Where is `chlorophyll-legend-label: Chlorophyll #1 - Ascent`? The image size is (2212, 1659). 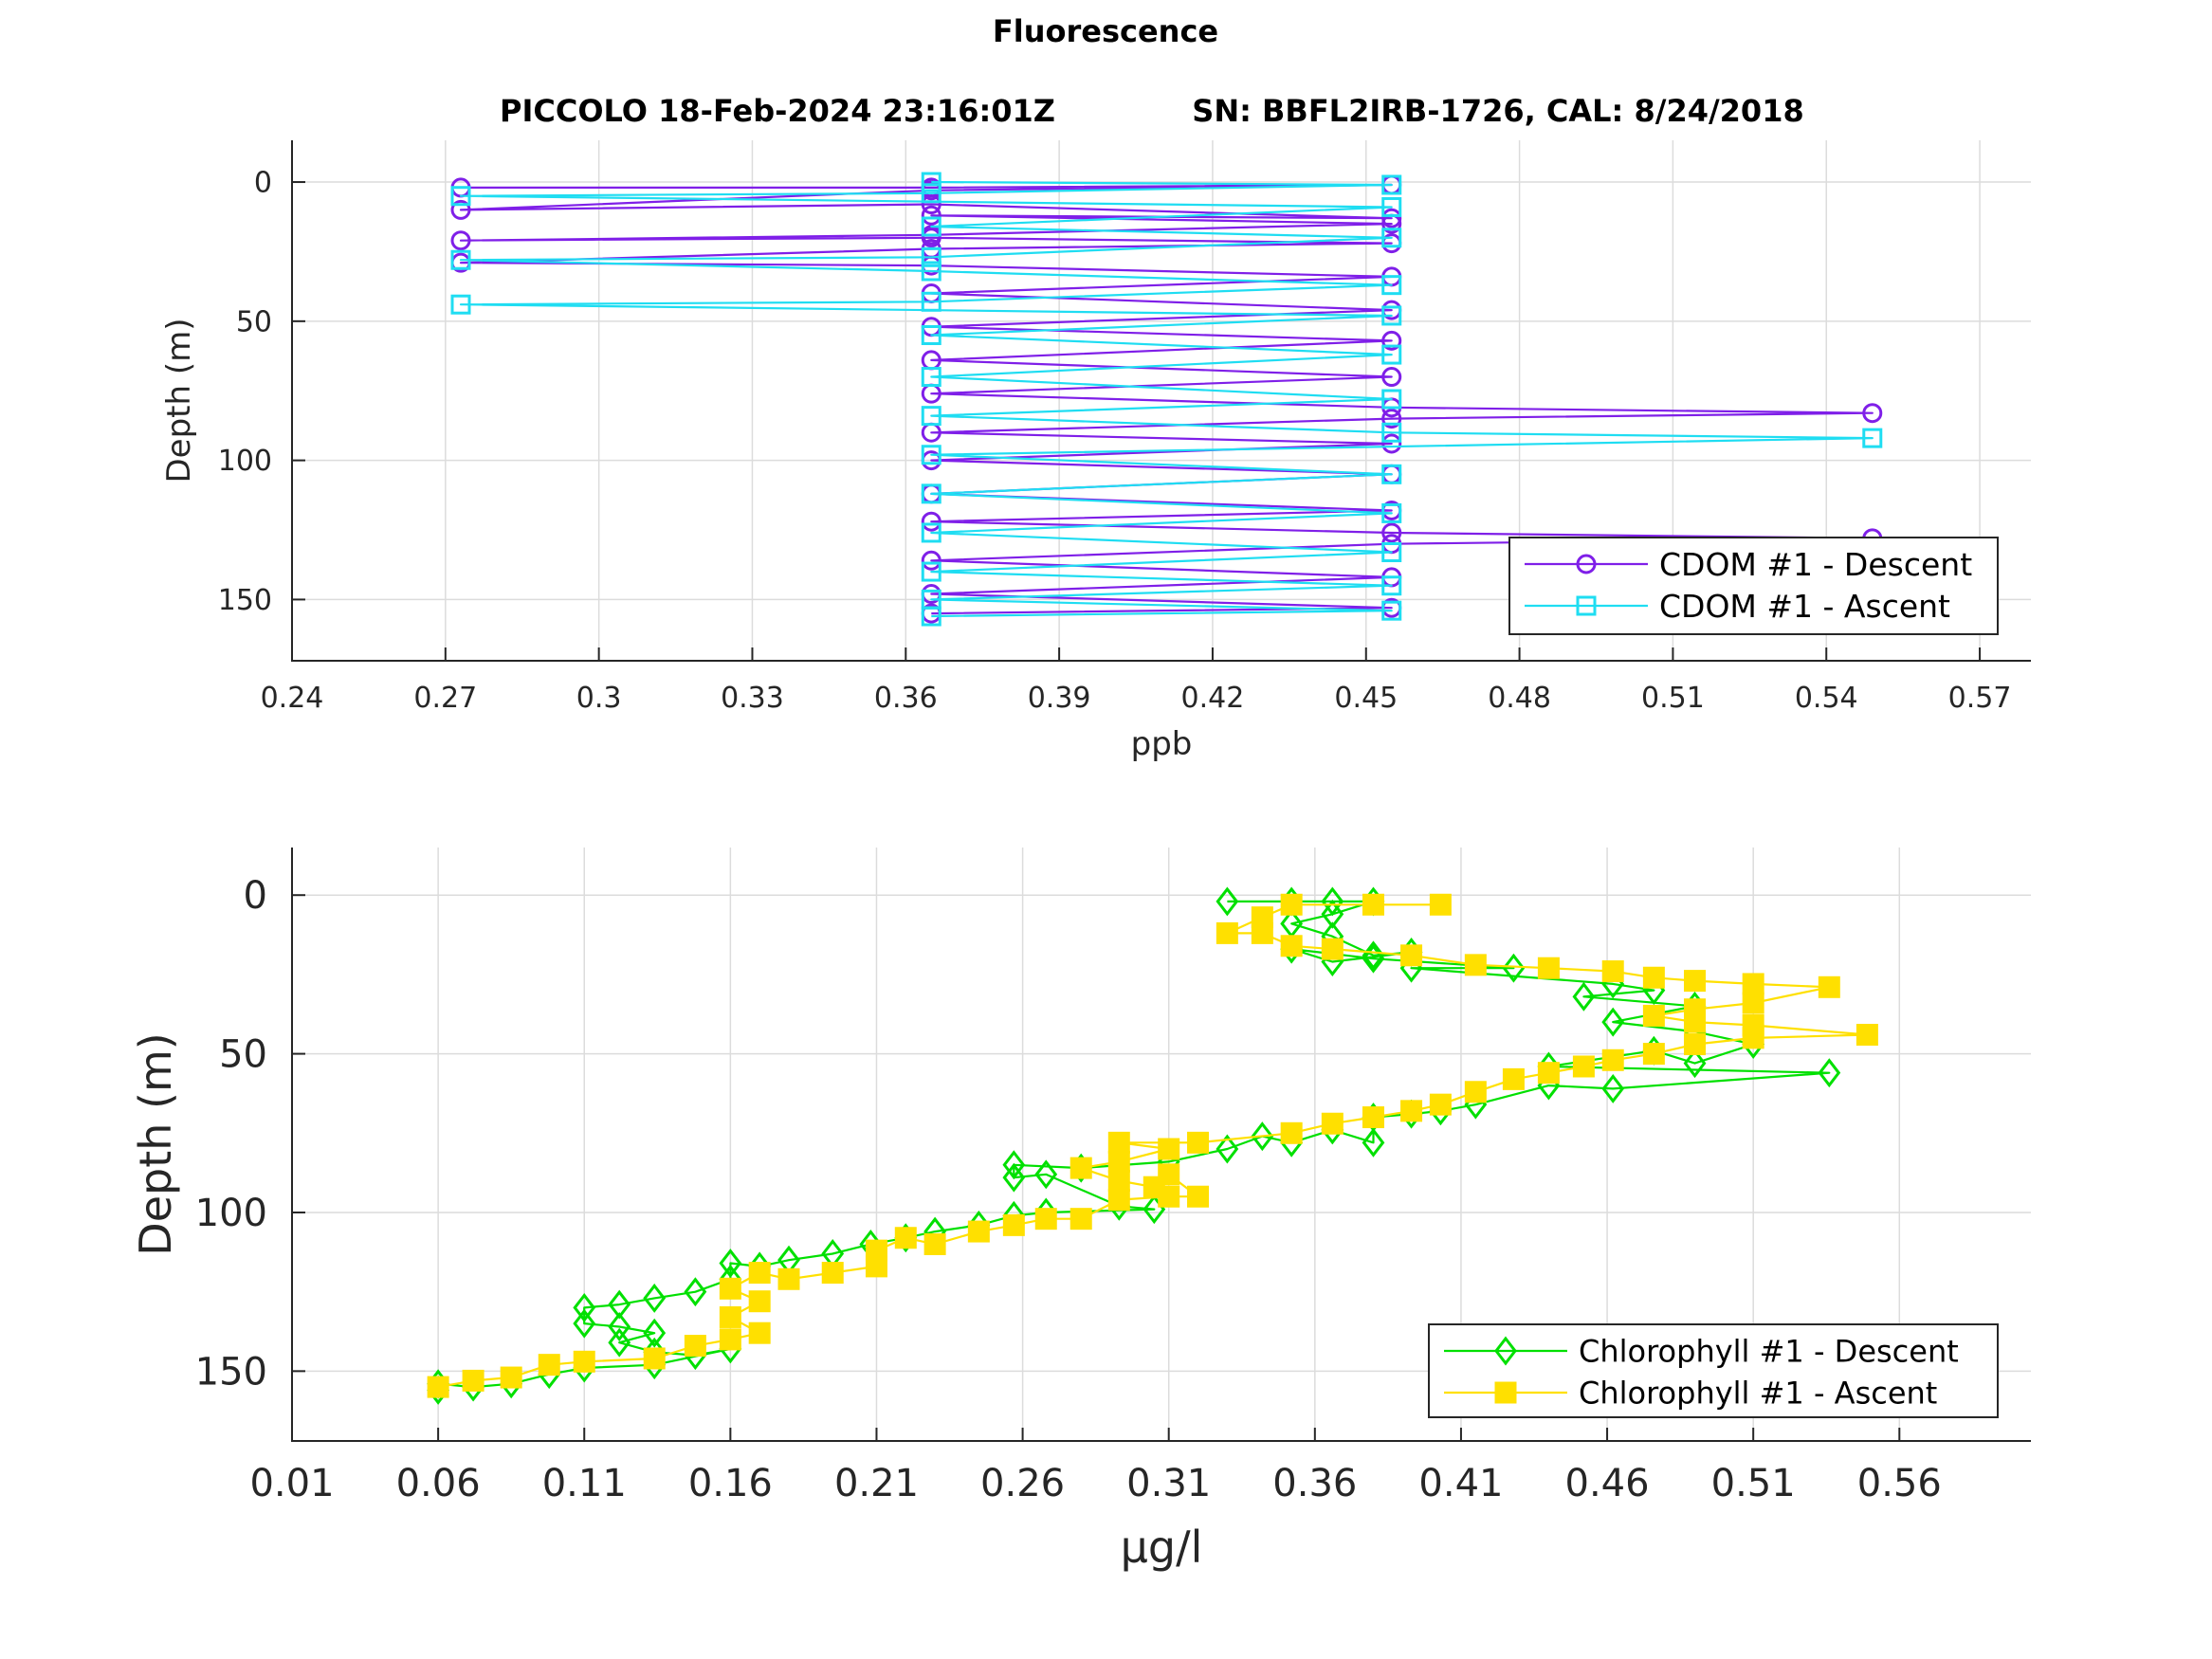 chlorophyll-legend-label: Chlorophyll #1 - Ascent is located at coordinates (1758, 1394).